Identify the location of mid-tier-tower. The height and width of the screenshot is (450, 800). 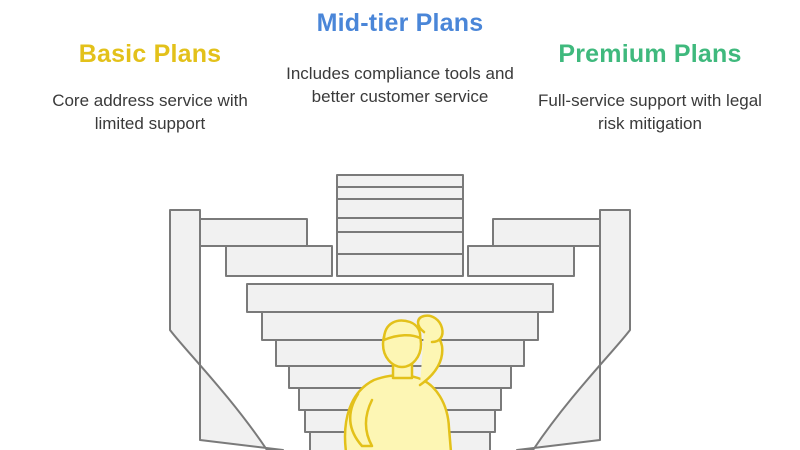
(400, 225).